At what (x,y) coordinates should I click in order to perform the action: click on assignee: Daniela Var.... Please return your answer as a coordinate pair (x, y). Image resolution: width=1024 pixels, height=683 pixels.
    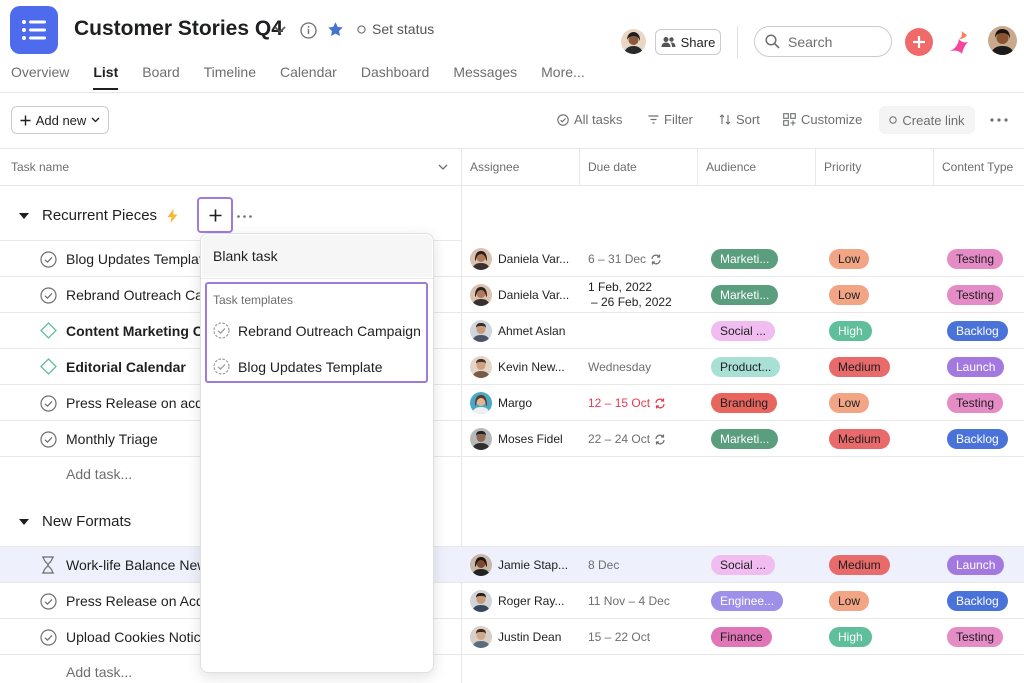
    Looking at the image, I should click on (519, 259).